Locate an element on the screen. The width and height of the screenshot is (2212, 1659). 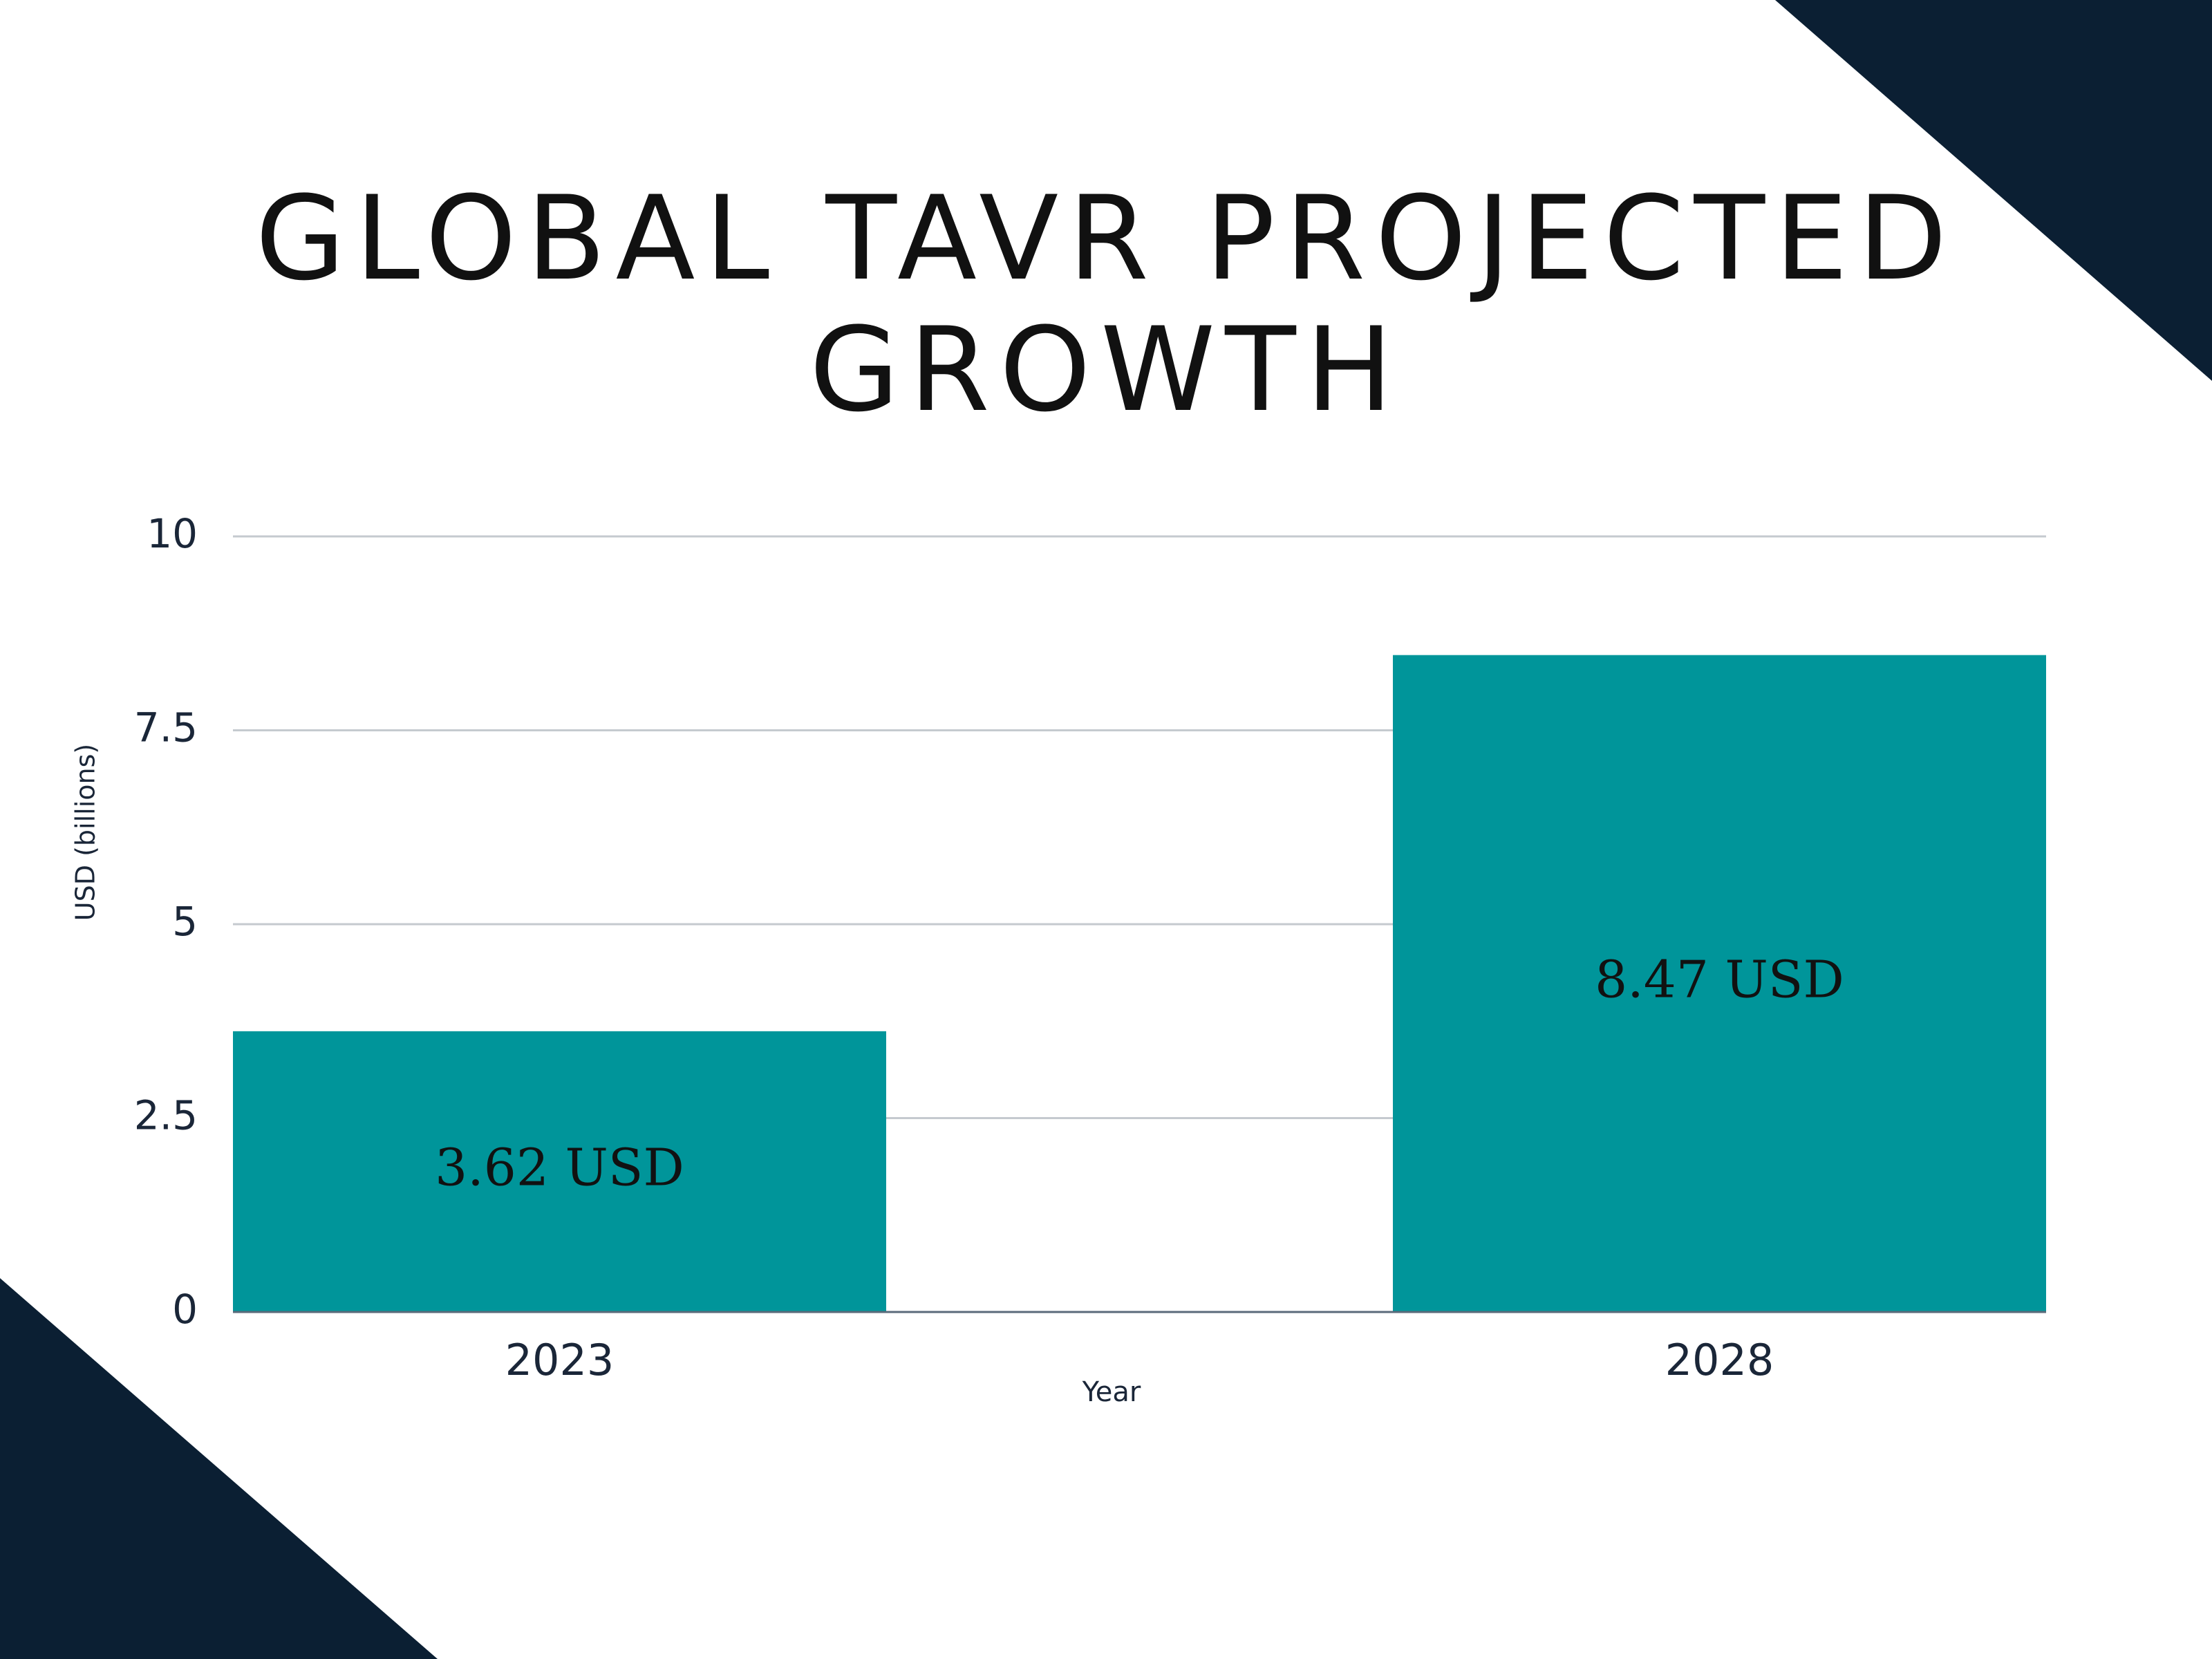
x-axis-label: Year is located at coordinates (1111, 1392).